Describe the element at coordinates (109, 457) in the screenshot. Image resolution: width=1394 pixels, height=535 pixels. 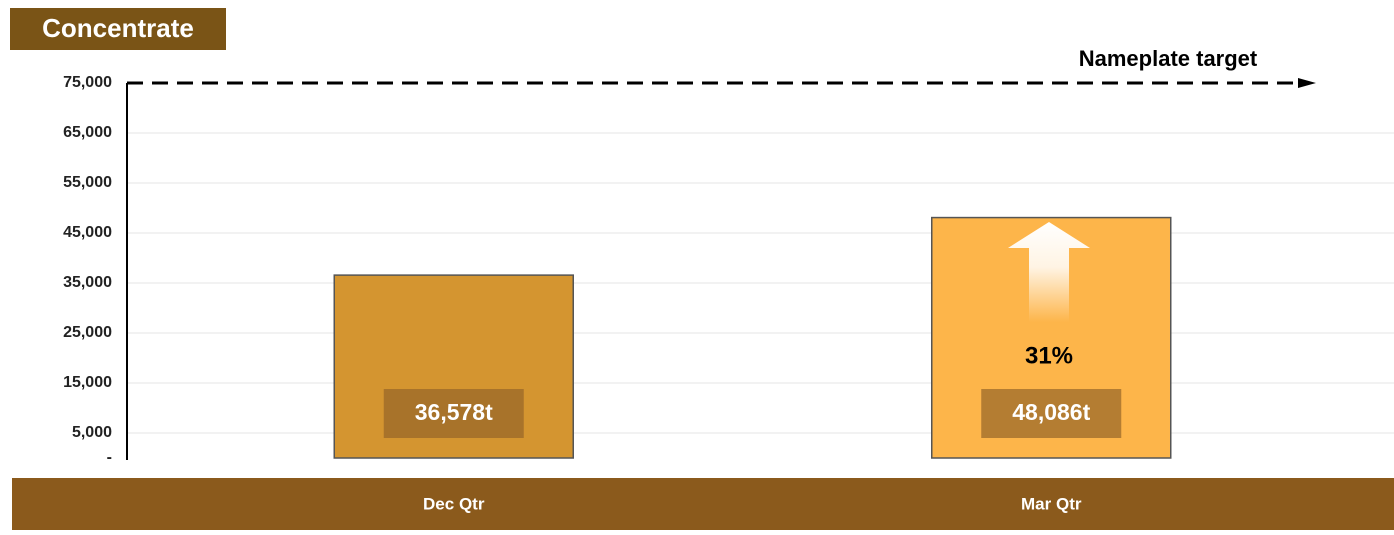
I see `y-tick-label: -` at that location.